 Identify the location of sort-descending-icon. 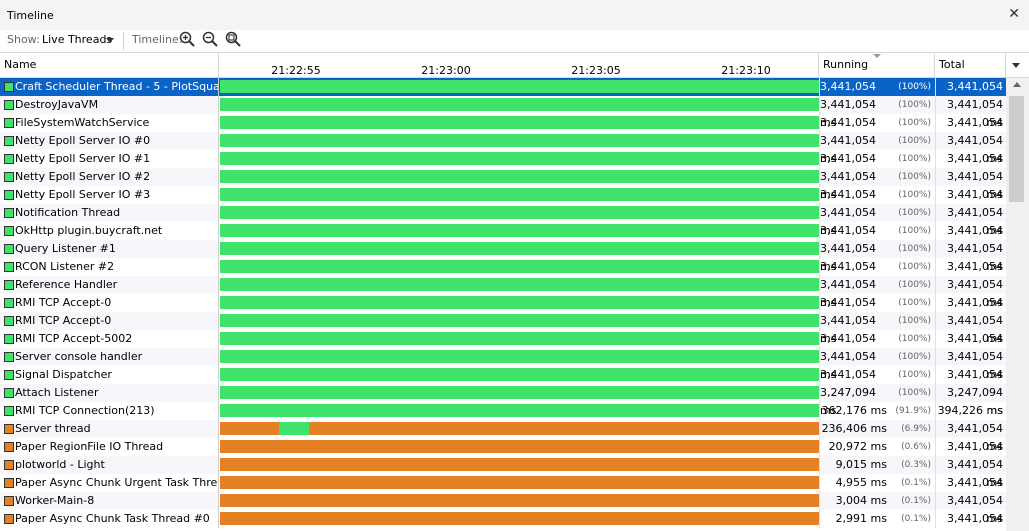
(877, 56).